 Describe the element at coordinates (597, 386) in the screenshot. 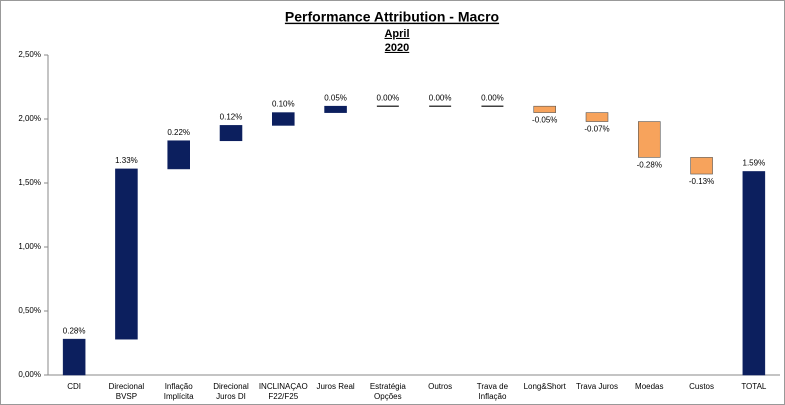

I see `x-tick-label: Trava Juros` at that location.